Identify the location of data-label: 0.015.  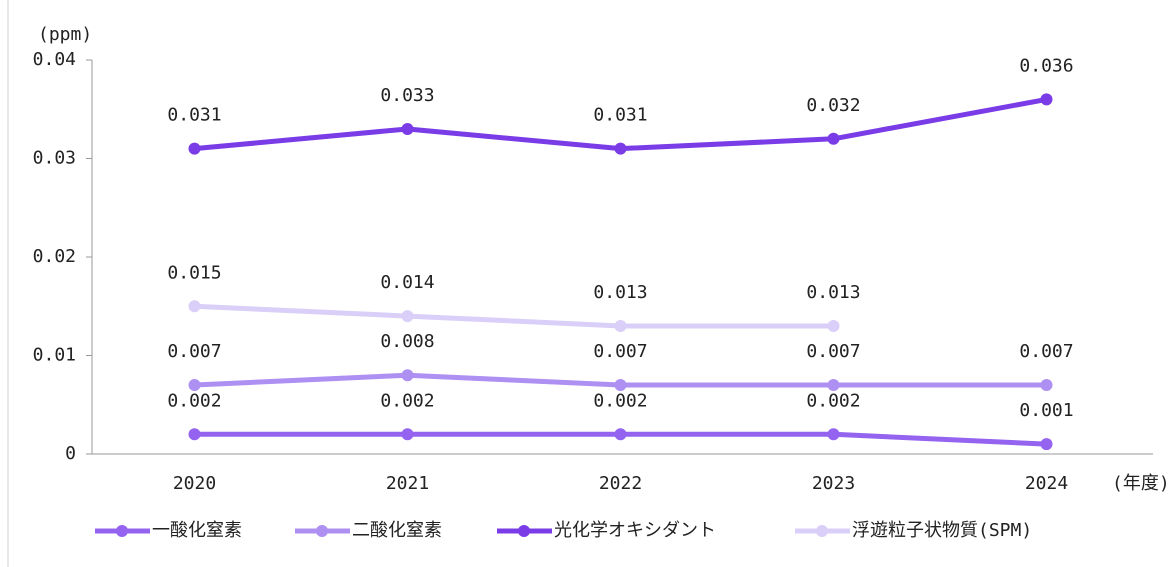
(194, 272).